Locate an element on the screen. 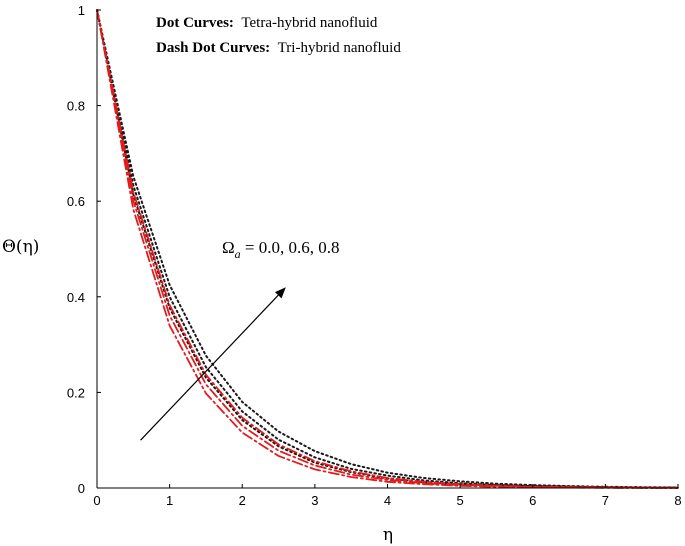  y-tick-label: 0.6 is located at coordinates (76, 201).